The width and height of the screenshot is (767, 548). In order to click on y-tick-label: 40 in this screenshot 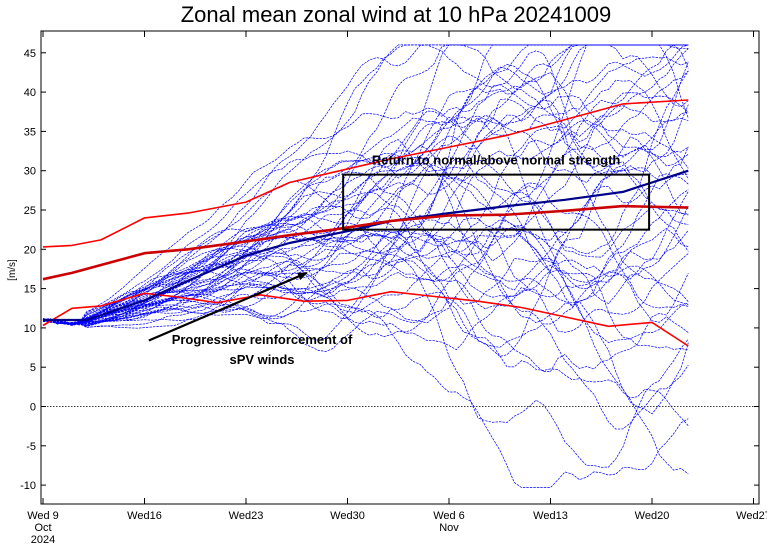, I will do `click(30, 93)`.